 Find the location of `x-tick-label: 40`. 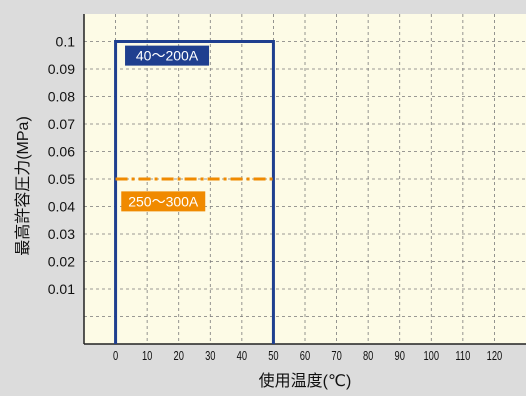

x-tick-label: 40 is located at coordinates (242, 357).